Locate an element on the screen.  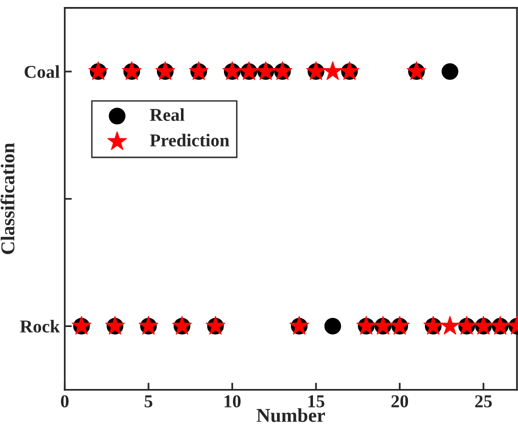
x-tick-label: 20 is located at coordinates (399, 401).